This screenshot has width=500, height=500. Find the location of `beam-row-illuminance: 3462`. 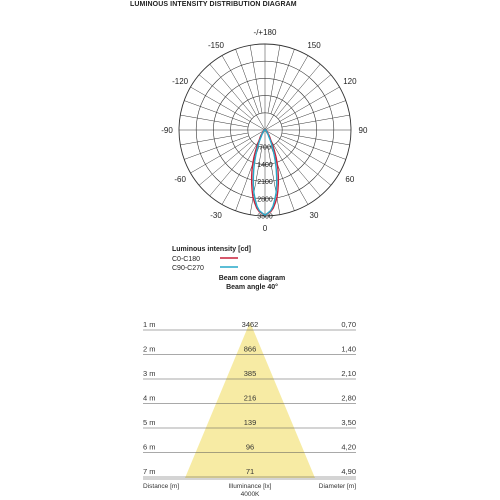

beam-row-illuminance: 3462 is located at coordinates (250, 324).